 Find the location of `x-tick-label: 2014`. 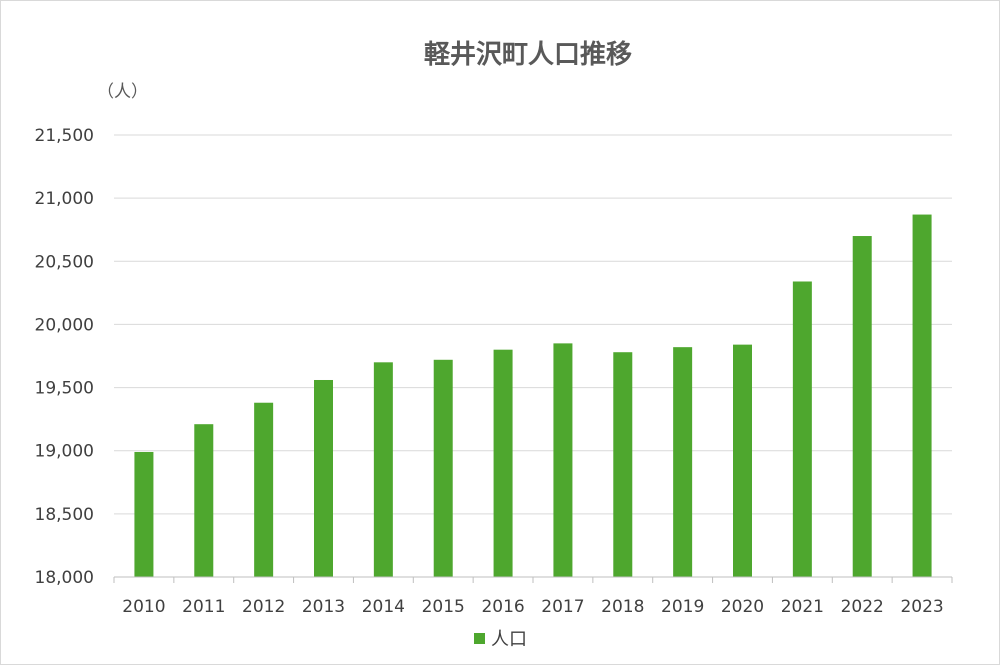

x-tick-label: 2014 is located at coordinates (383, 607).